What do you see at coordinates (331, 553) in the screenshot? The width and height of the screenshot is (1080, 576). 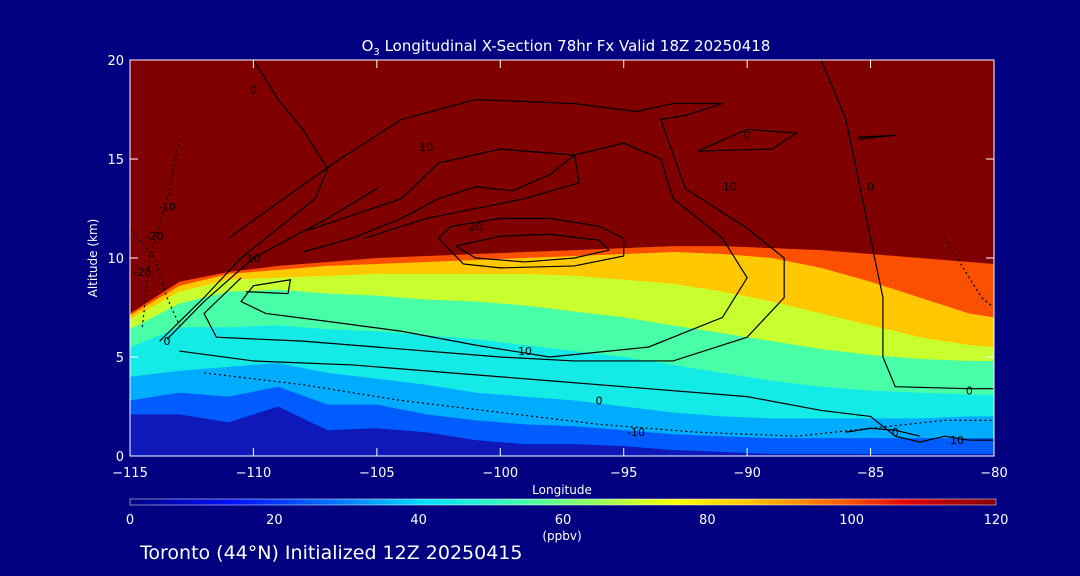 I see `footer-caption: Toronto (44°N) Initialized 12Z 20250415` at bounding box center [331, 553].